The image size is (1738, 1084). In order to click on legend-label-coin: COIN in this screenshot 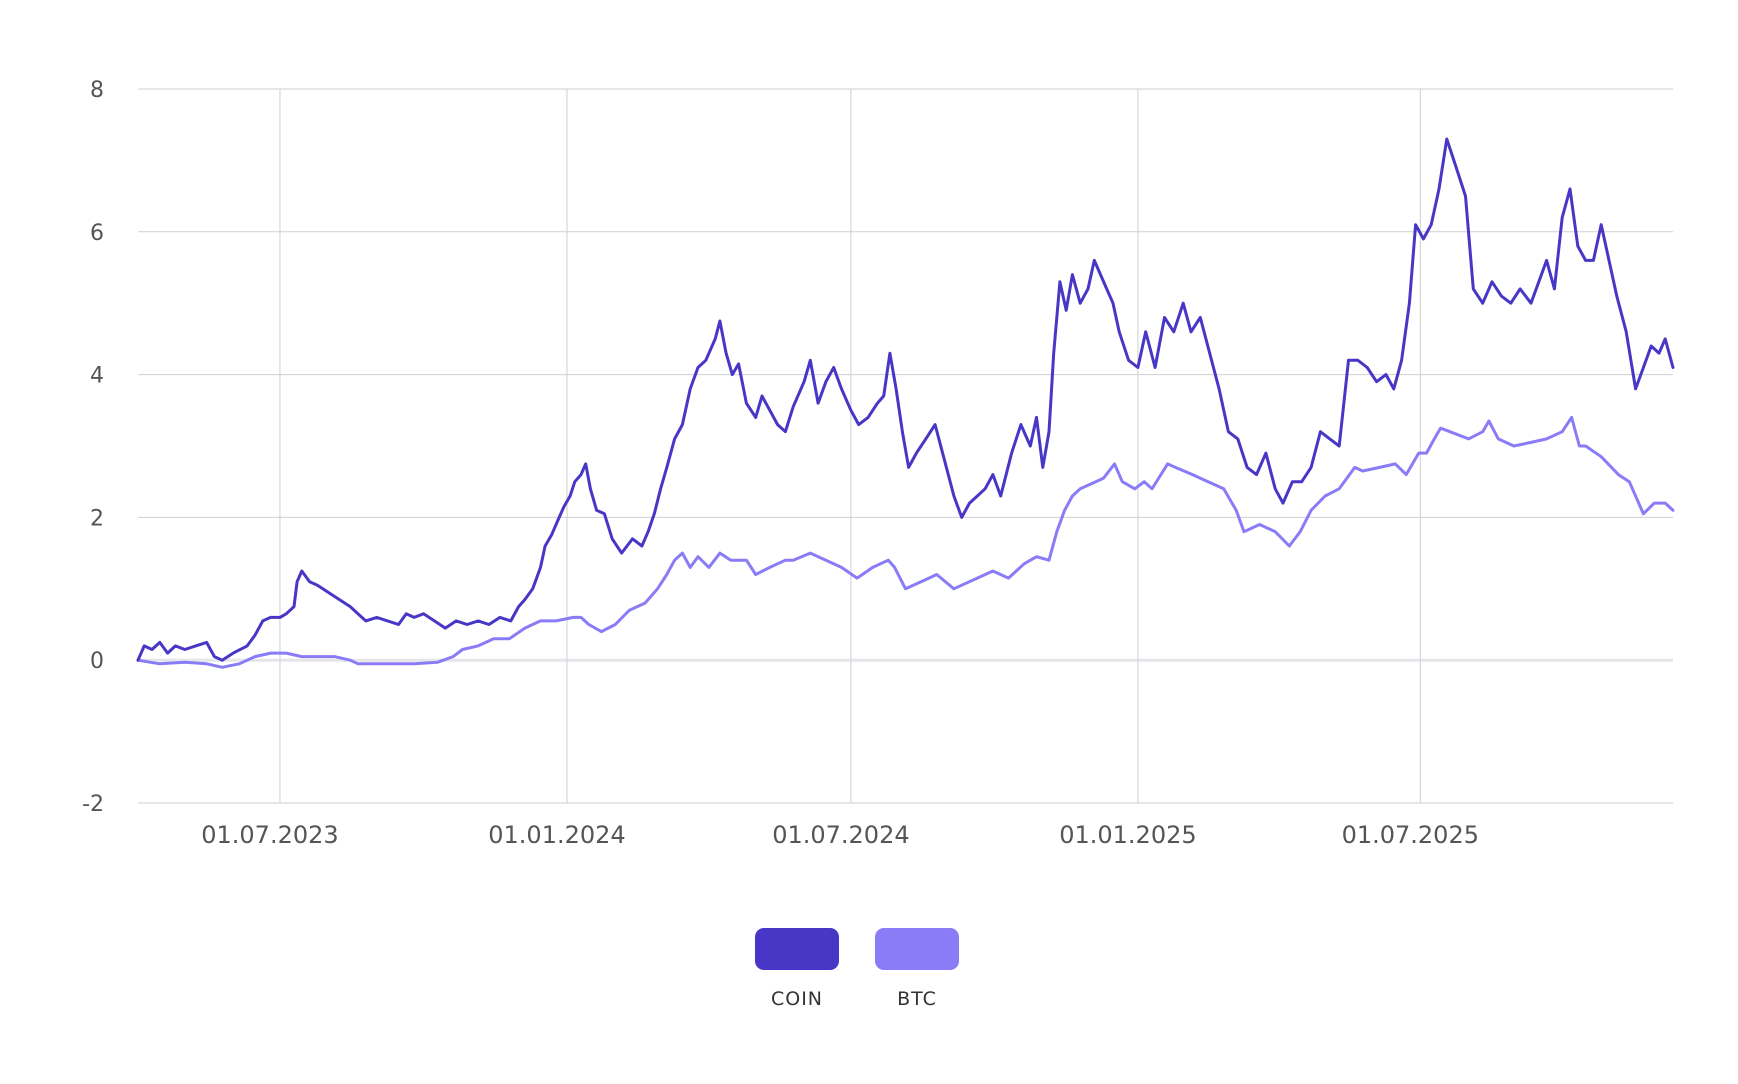, I will do `click(797, 999)`.